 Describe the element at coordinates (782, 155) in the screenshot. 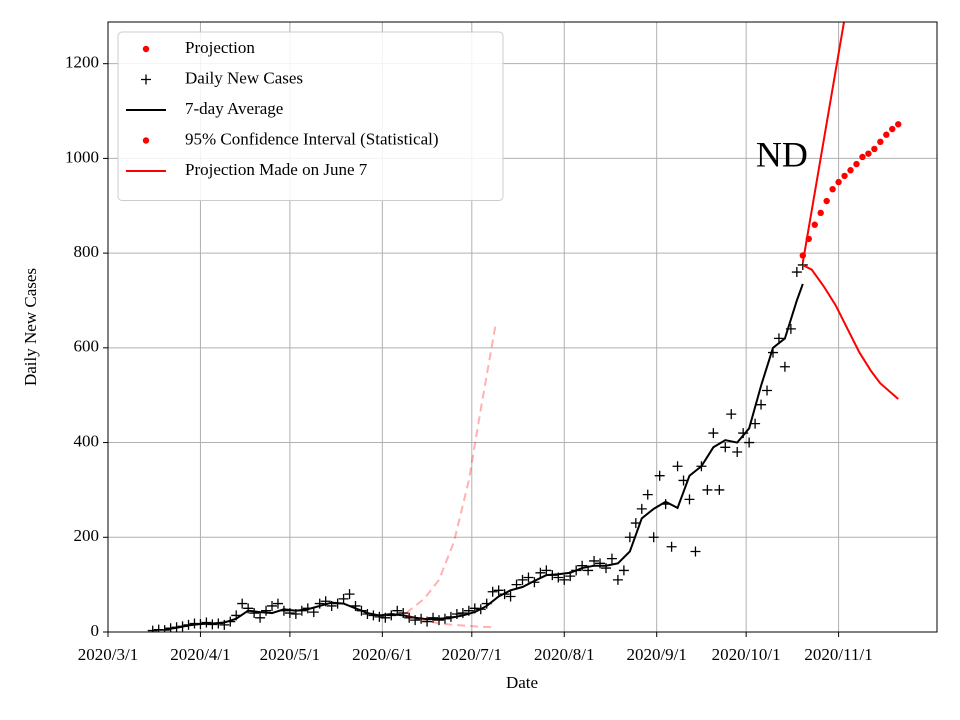

I see `annotation: ND` at that location.